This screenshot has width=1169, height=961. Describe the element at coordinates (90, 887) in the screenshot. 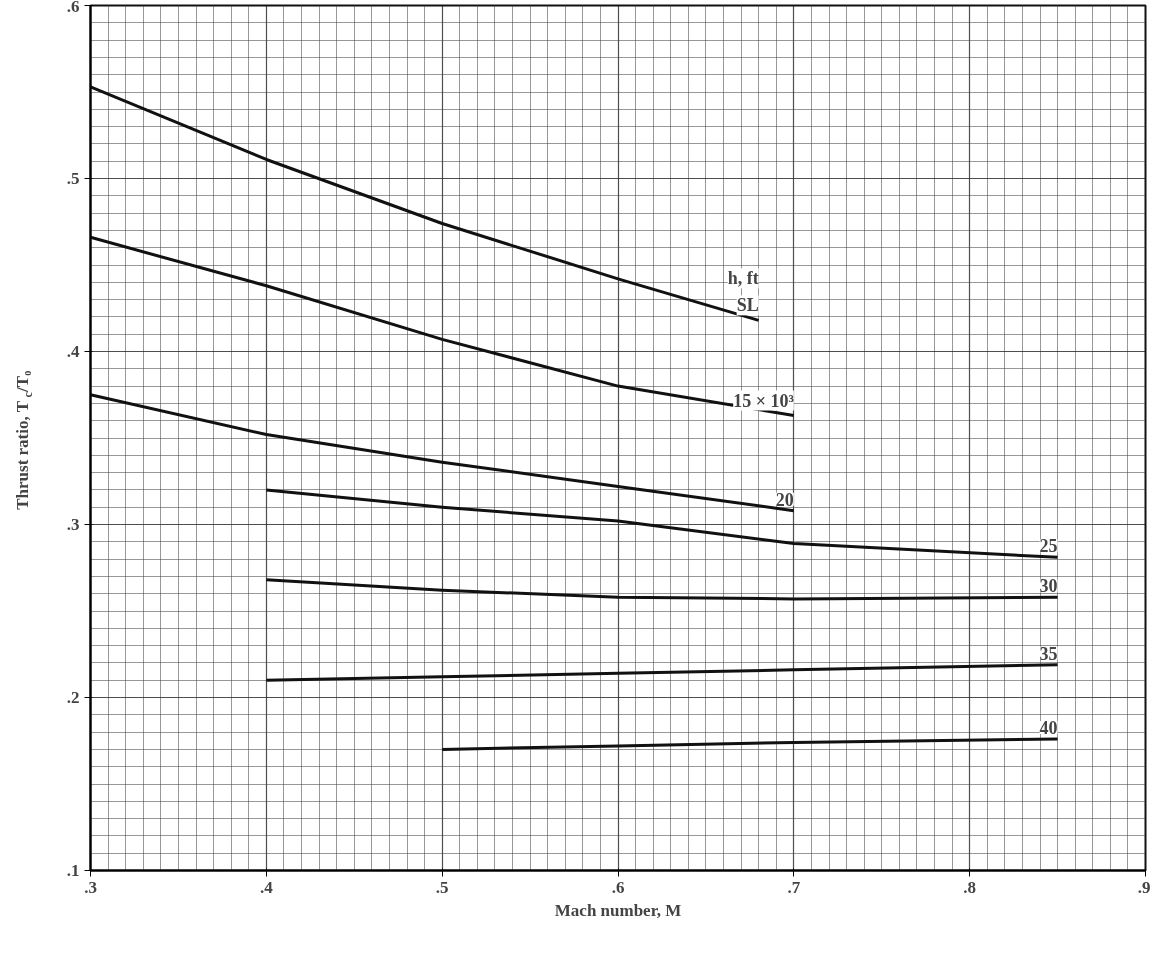

I see `x-tick-label: .3` at that location.